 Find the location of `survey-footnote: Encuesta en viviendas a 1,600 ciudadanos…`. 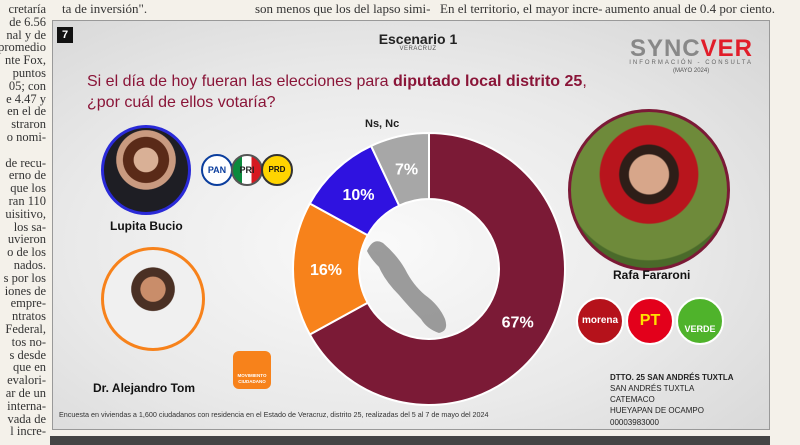

survey-footnote: Encuesta en viviendas a 1,600 ciudadanos… is located at coordinates (274, 414).